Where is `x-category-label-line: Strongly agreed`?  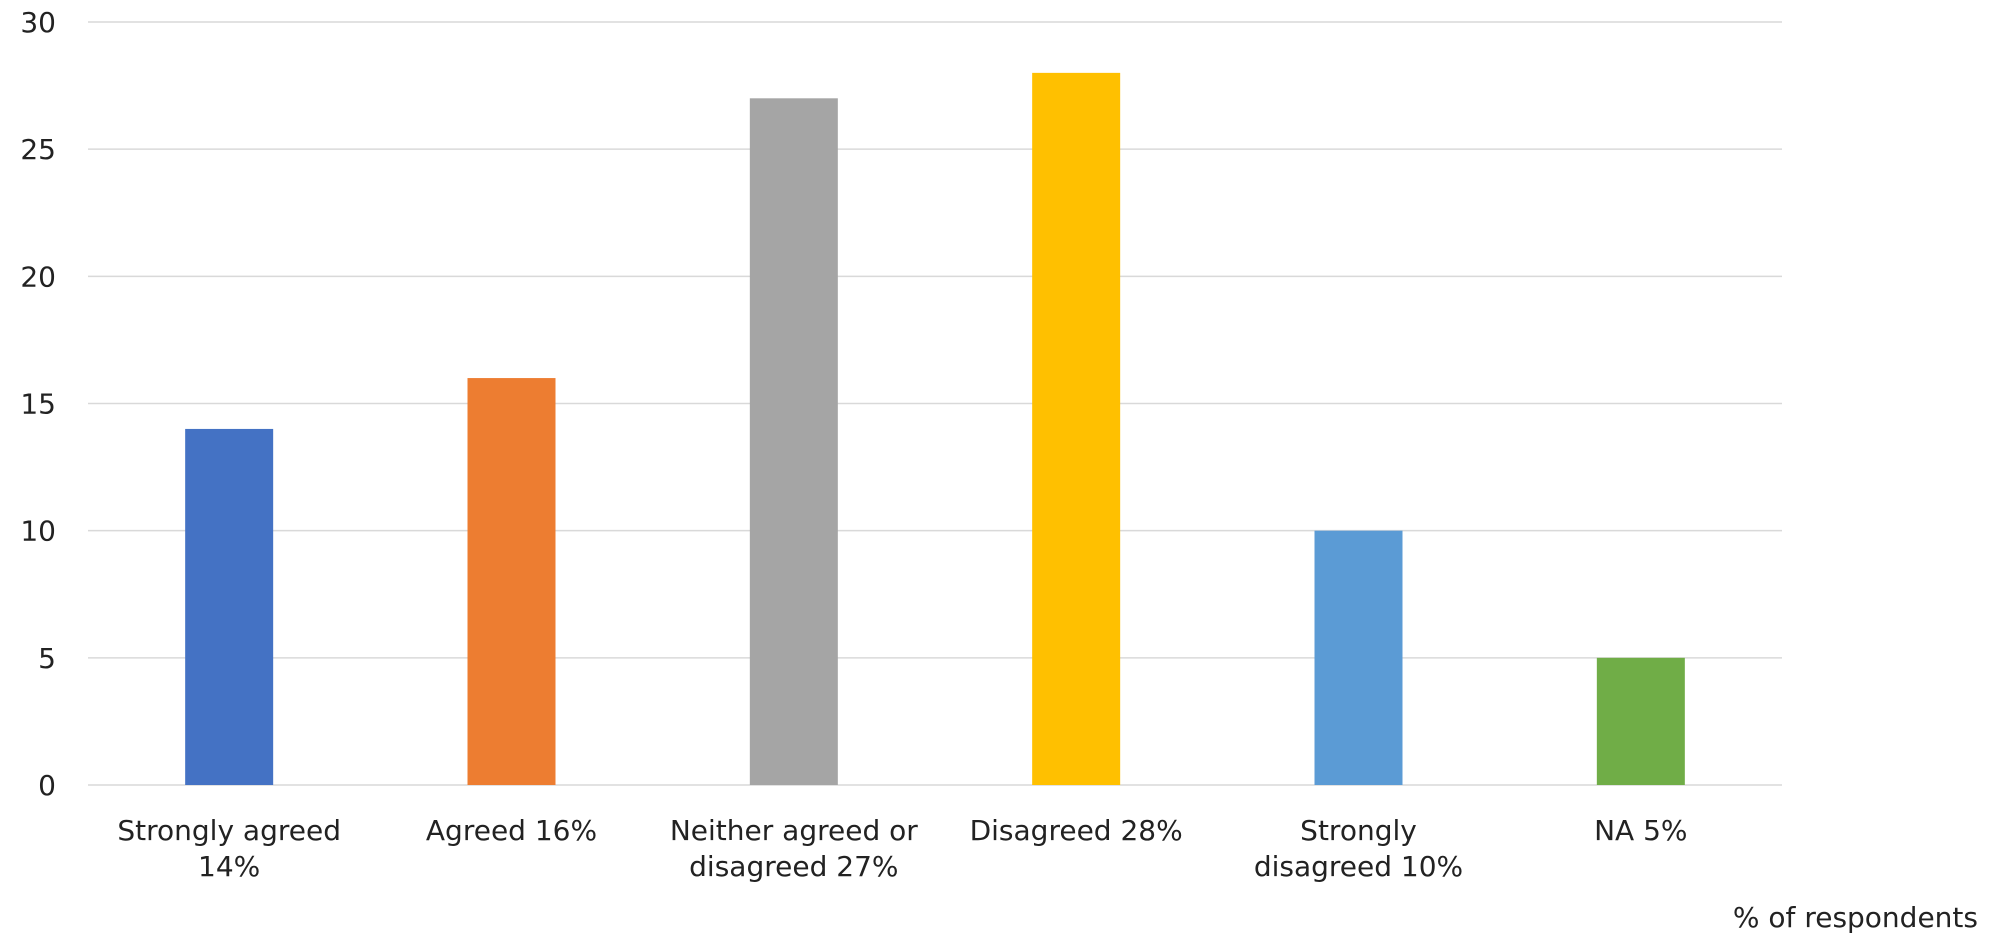
x-category-label-line: Strongly agreed is located at coordinates (229, 830).